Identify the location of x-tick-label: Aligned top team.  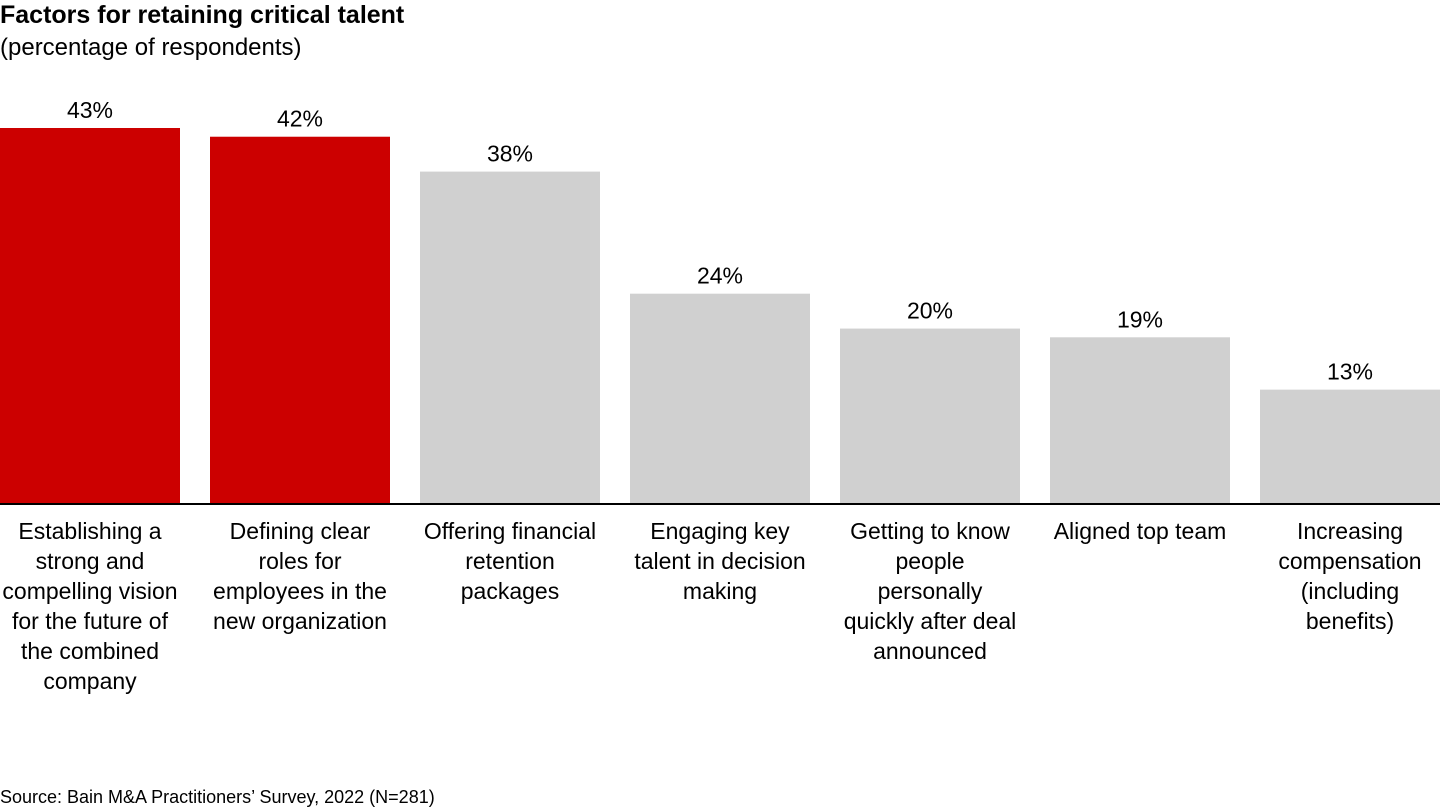
(1140, 531).